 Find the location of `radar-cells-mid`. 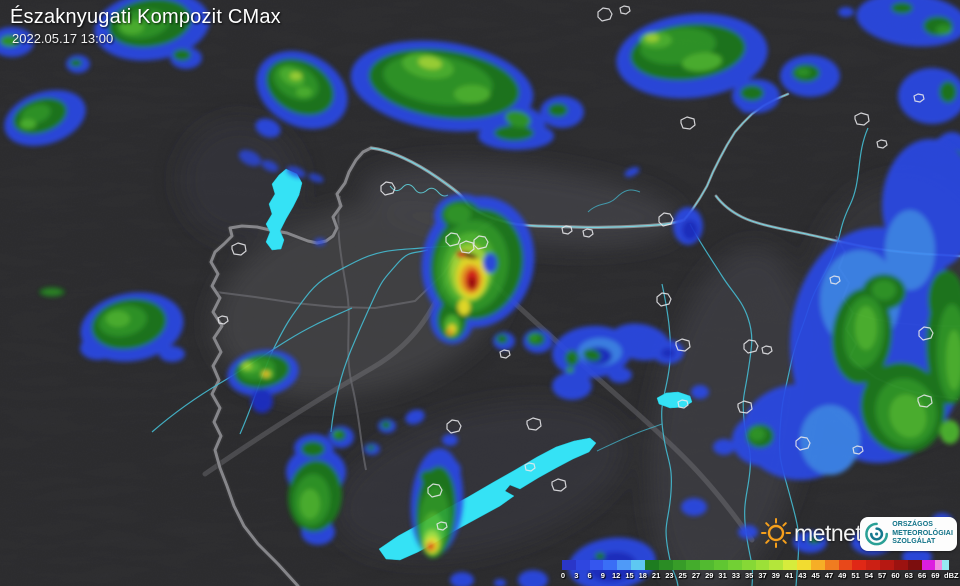

radar-cells-mid is located at coordinates (588, 361).